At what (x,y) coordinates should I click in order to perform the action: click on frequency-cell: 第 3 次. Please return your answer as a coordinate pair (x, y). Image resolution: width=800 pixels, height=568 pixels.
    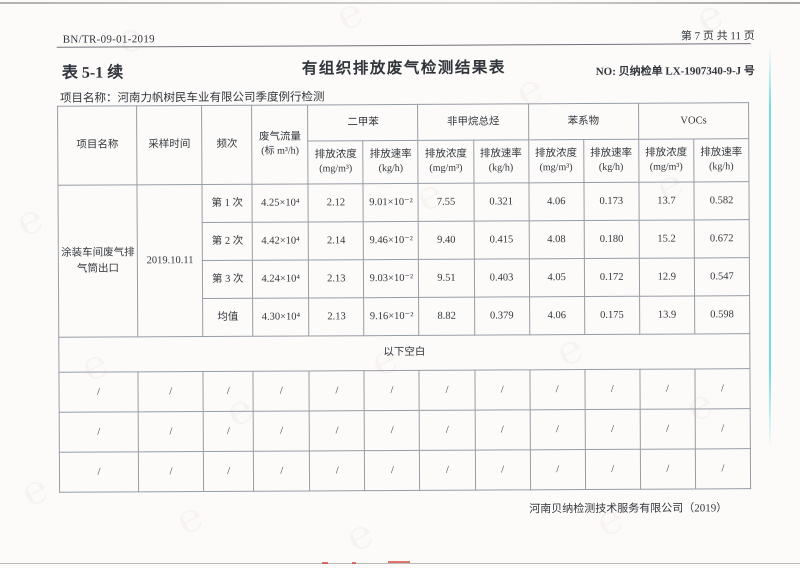
    Looking at the image, I should click on (227, 279).